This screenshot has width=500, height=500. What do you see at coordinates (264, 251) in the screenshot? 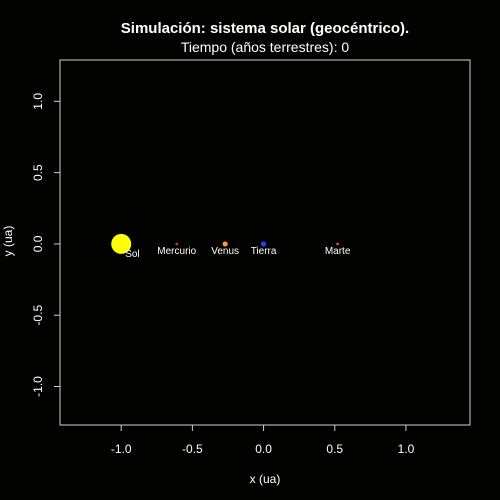
I see `point-label-tierra: Tierra` at bounding box center [264, 251].